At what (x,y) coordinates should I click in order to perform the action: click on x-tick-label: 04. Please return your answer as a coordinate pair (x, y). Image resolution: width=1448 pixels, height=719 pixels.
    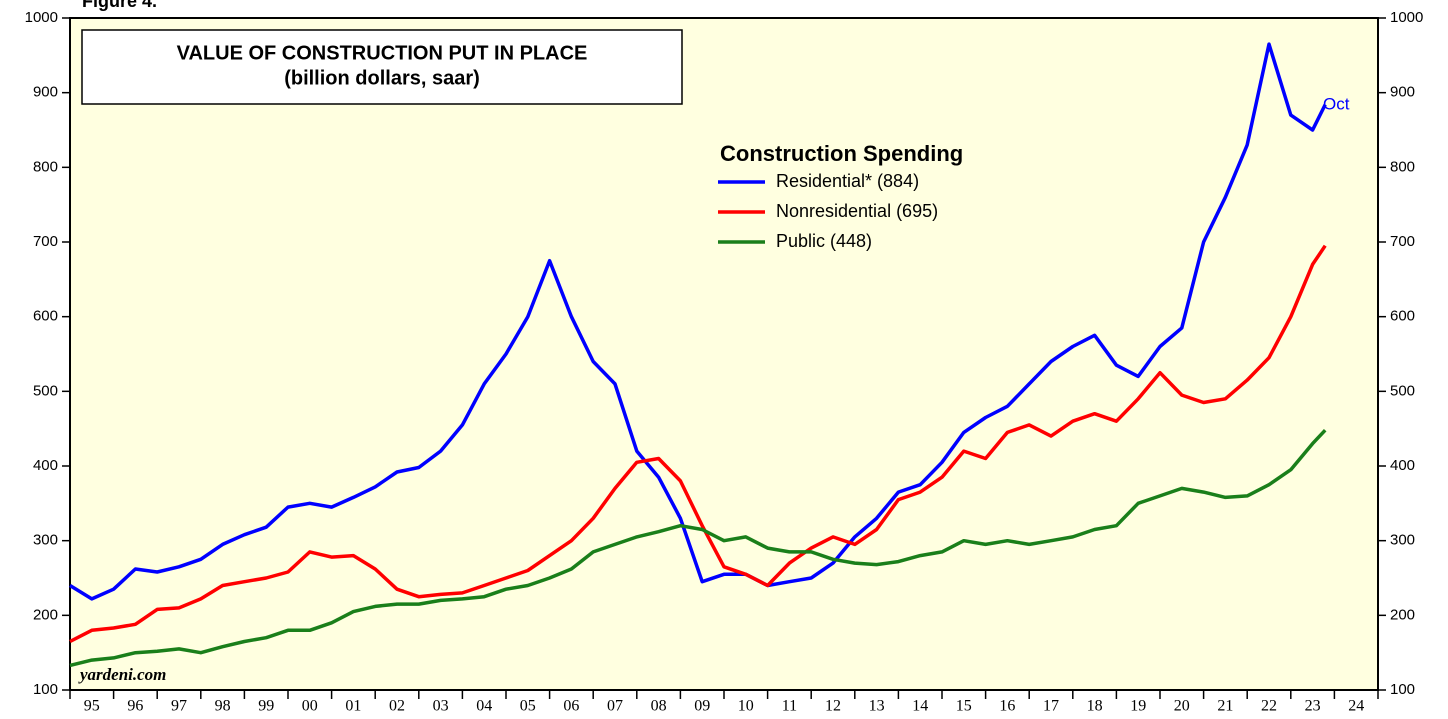
    Looking at the image, I should click on (484, 706).